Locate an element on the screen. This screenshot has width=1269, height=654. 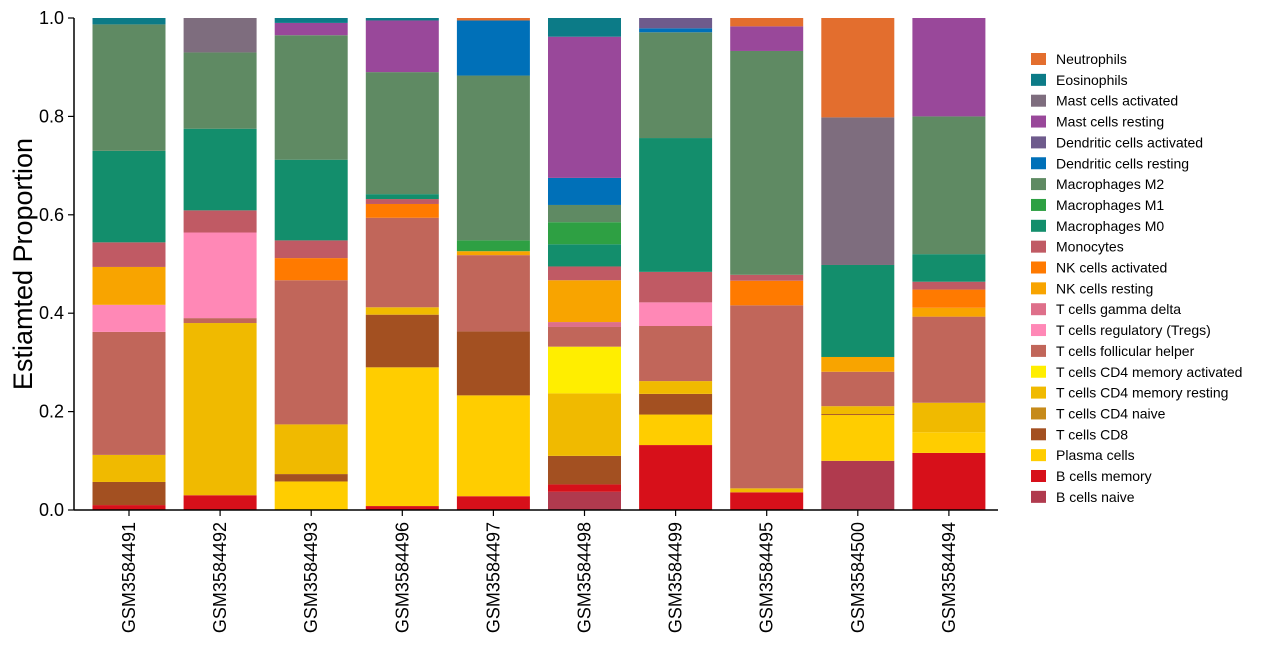
bar-segment-gsm3584498-t-cells-cd4-memory-resting is located at coordinates (584, 424).